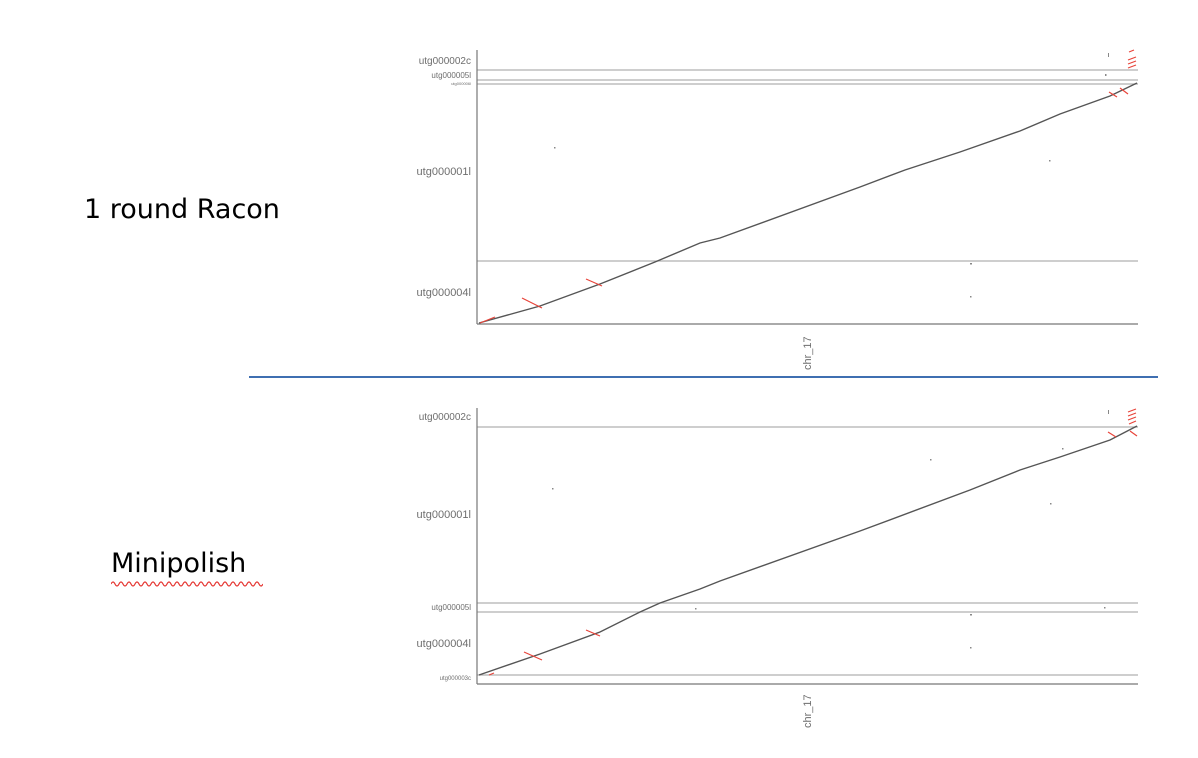  What do you see at coordinates (182, 209) in the screenshot?
I see `label-1-round-racon: 1 round Racon` at bounding box center [182, 209].